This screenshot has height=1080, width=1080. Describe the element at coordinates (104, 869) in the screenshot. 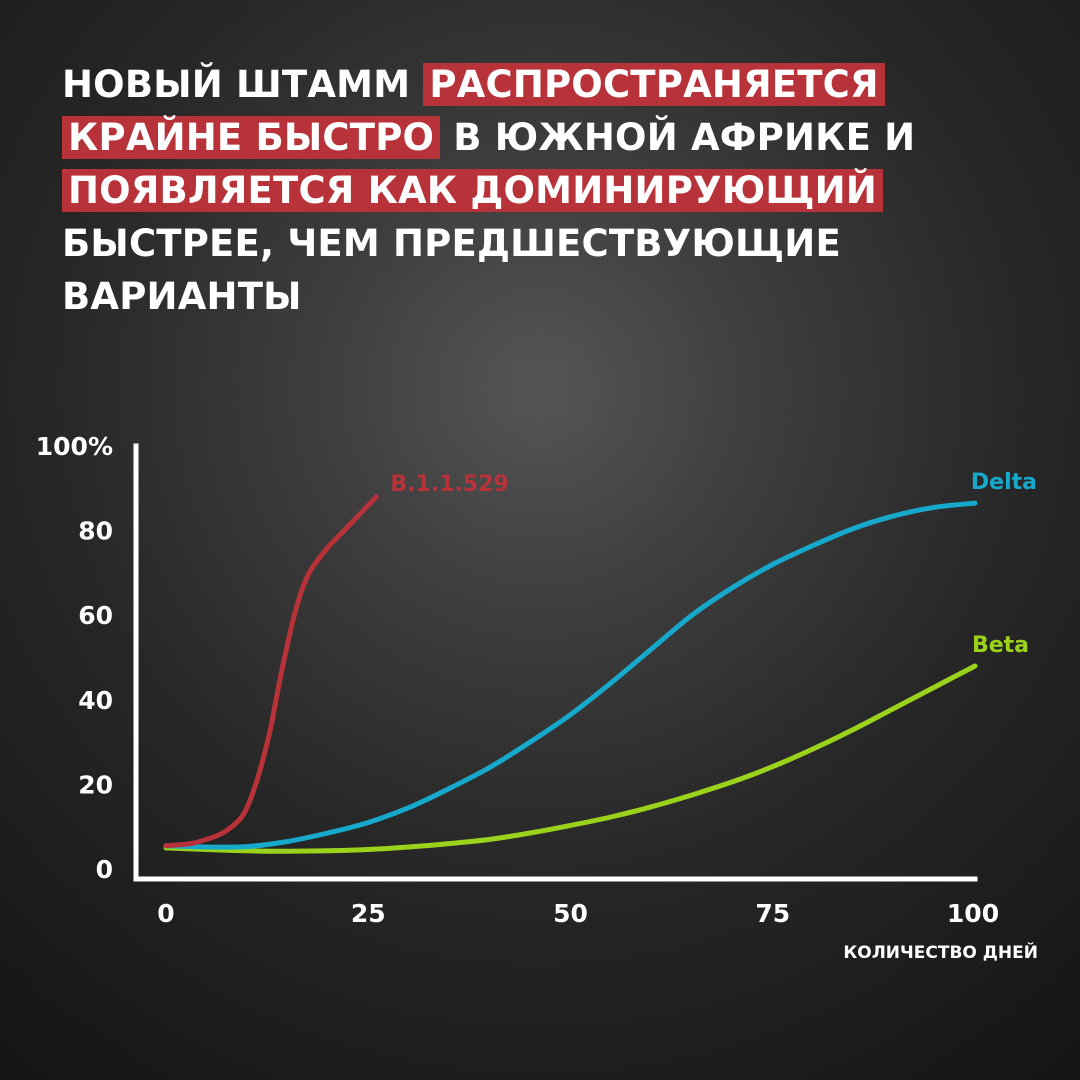

I see `y-tick-label: 0` at that location.